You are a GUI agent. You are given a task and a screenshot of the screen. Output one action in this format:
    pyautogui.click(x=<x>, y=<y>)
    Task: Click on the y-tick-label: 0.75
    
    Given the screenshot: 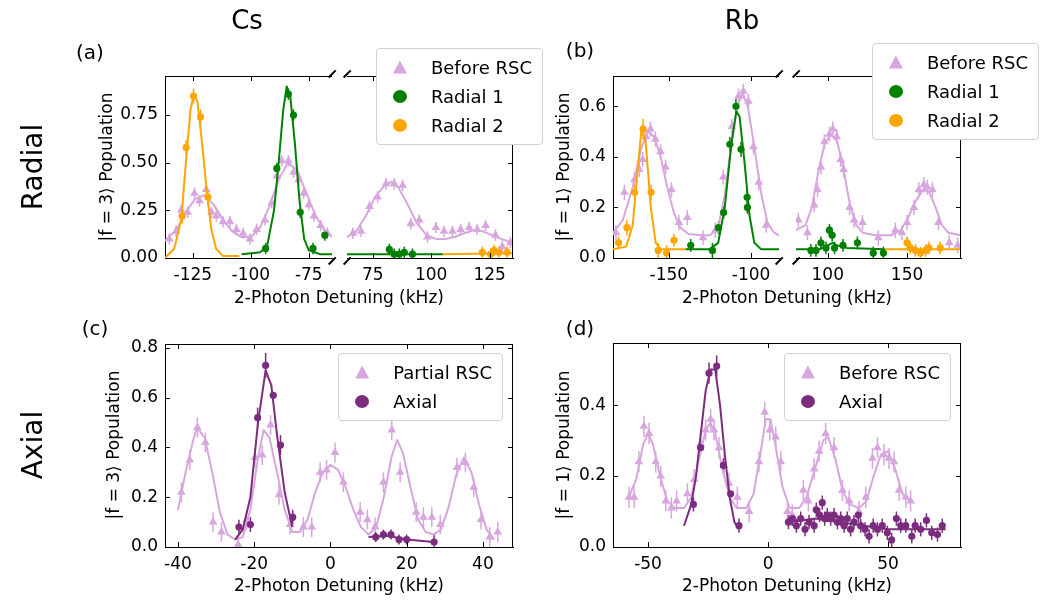 What is the action you would take?
    pyautogui.click(x=139, y=113)
    